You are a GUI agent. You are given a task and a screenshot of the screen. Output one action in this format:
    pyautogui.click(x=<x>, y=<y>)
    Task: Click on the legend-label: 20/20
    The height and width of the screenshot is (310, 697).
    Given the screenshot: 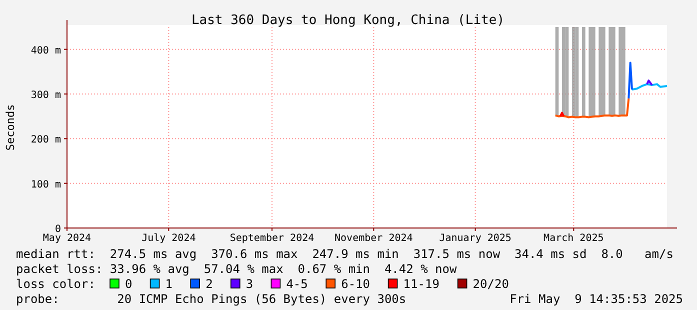 What is the action you would take?
    pyautogui.click(x=490, y=284)
    